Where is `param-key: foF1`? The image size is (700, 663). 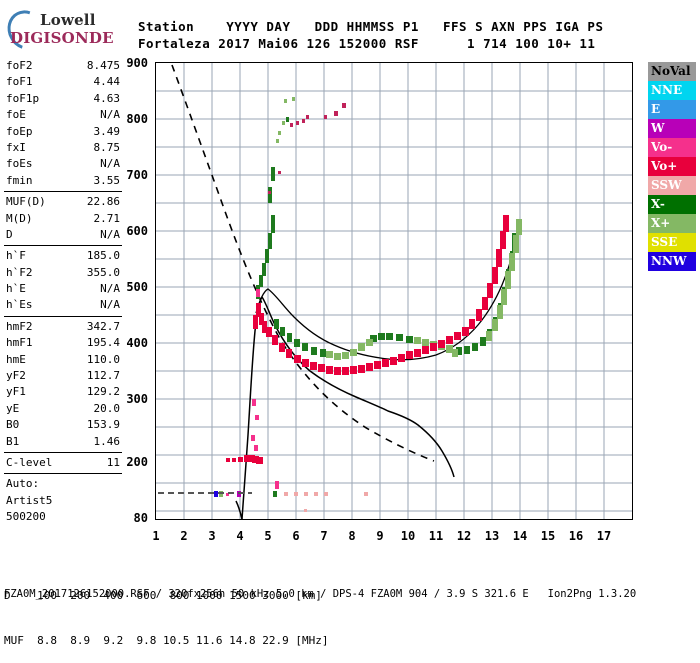
param-key: foF1 is located at coordinates (19, 82).